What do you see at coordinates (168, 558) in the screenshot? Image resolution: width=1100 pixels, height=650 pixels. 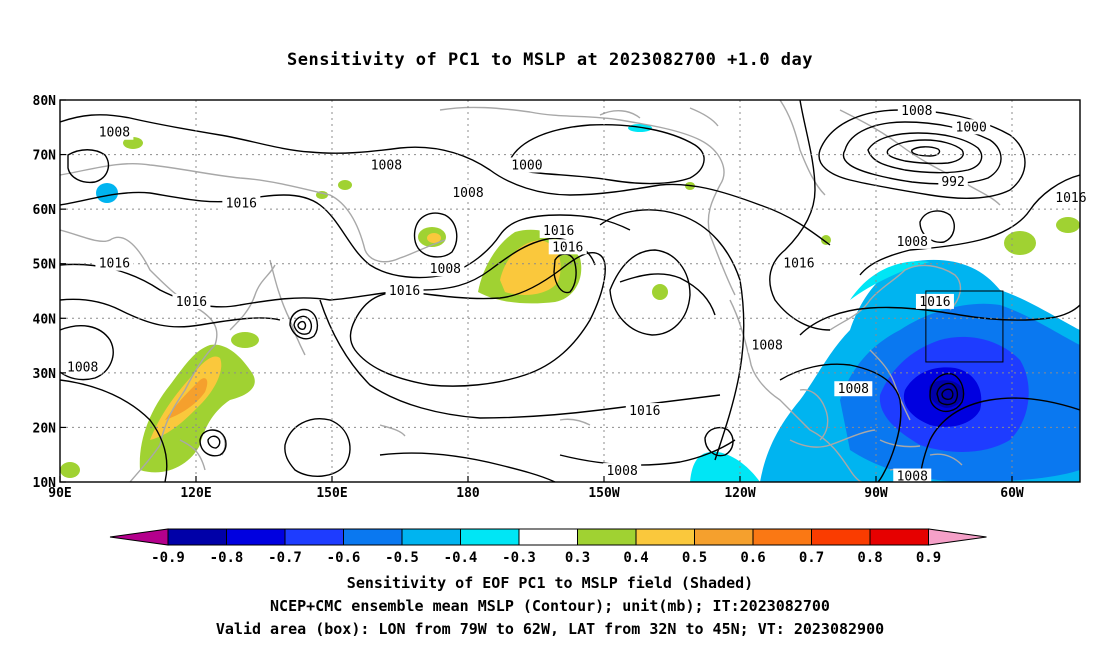 I see `colorbar-label: -0.9` at bounding box center [168, 558].